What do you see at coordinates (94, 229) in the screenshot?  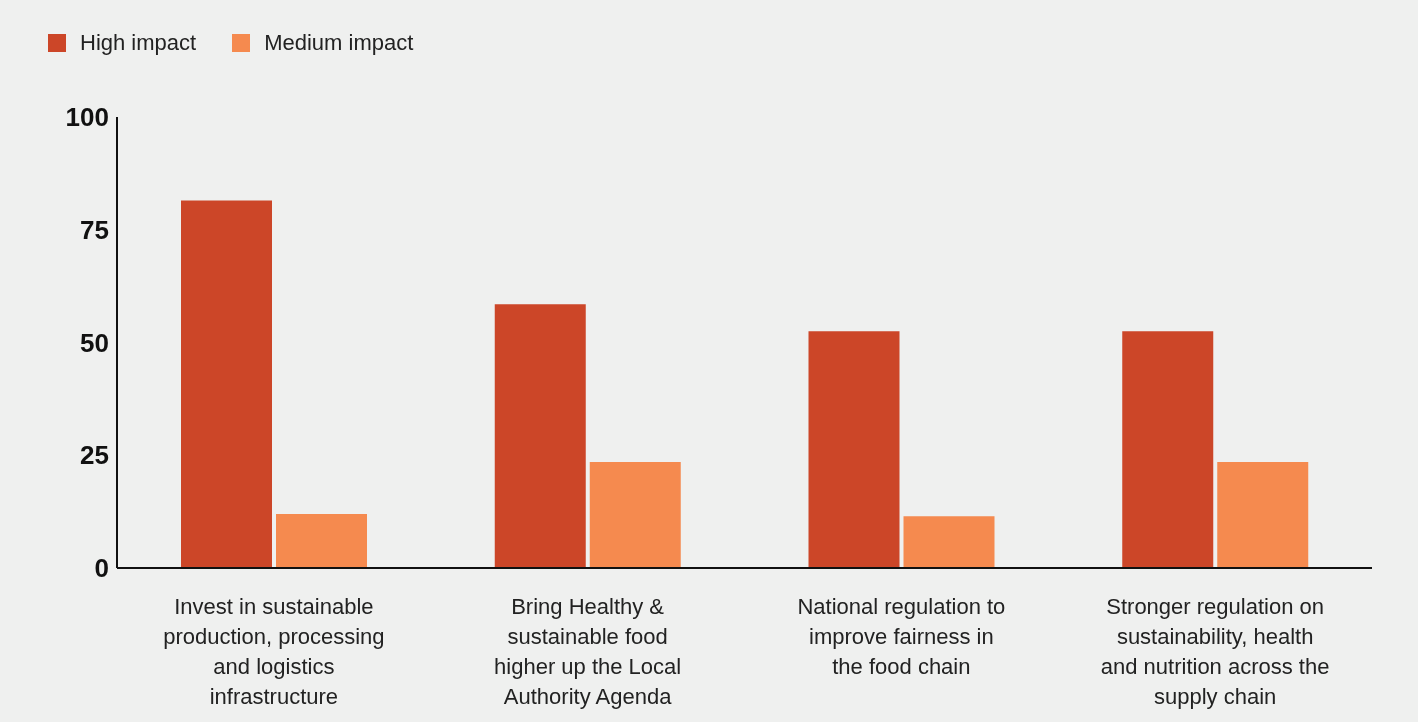 I see `y-tick-label: 75` at bounding box center [94, 229].